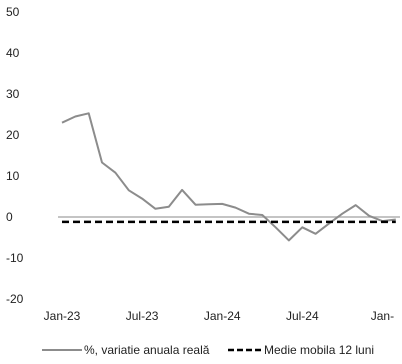  Describe the element at coordinates (62, 316) in the screenshot. I see `x-tick-label: Jan-23` at that location.